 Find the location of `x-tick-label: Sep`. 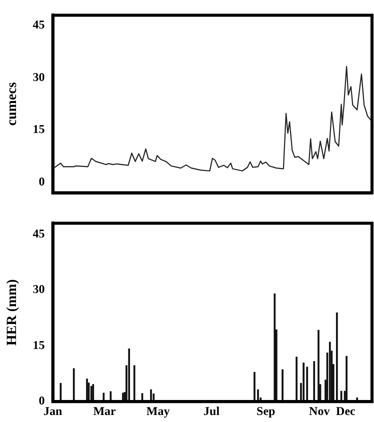

x-tick-label: Sep is located at coordinates (266, 411).